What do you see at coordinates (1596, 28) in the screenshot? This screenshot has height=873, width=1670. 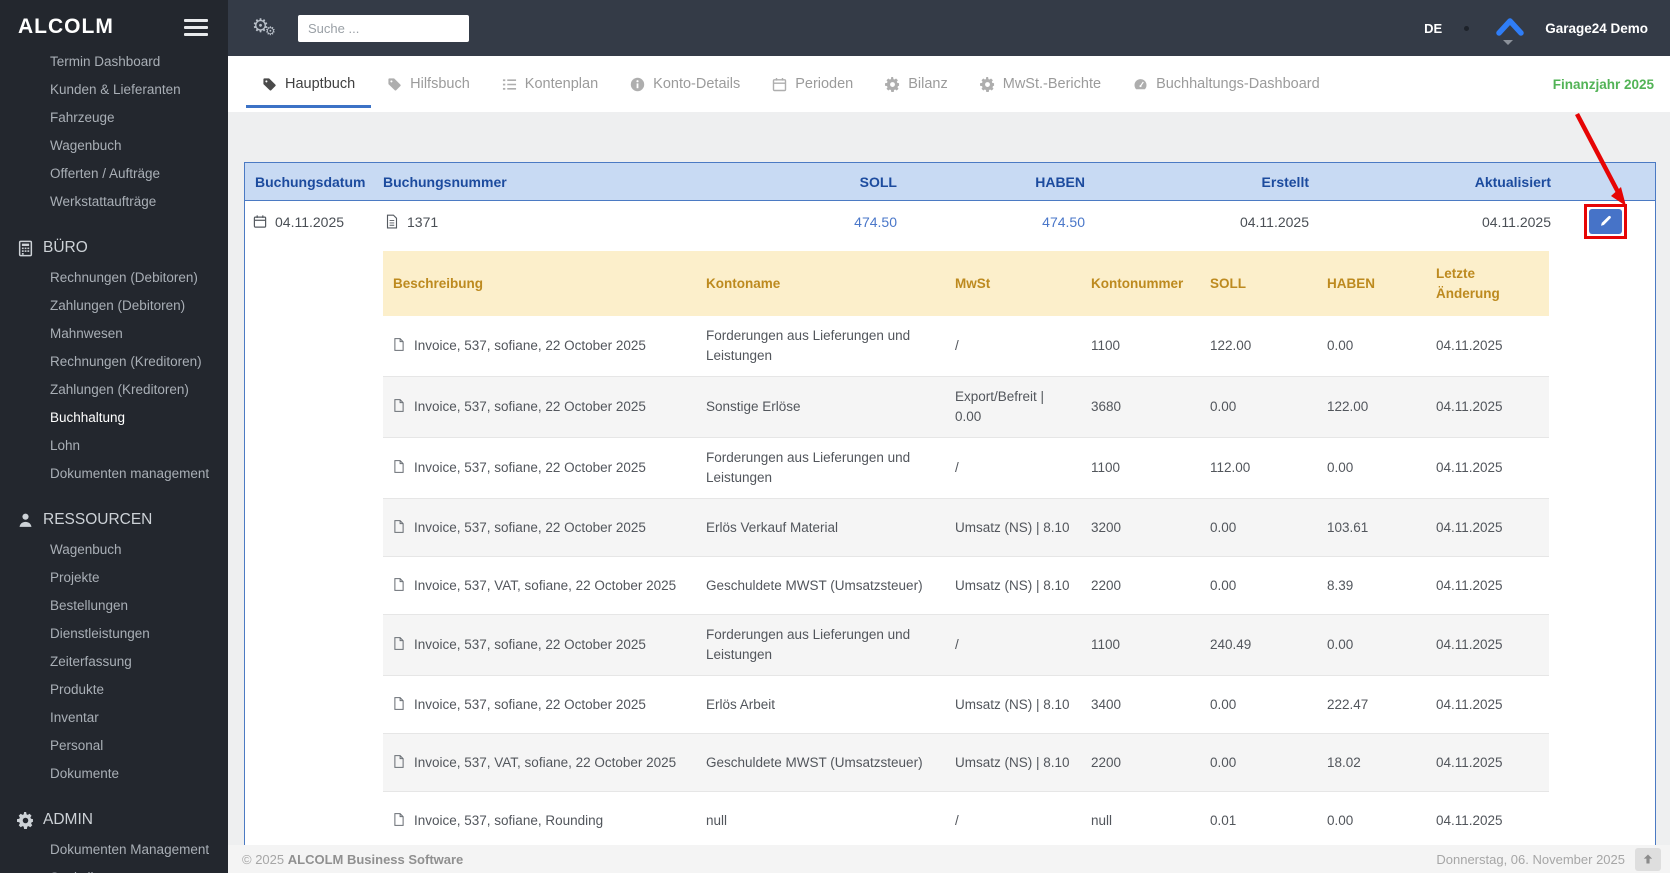 I see `account-menu: Garage24 Demo` at bounding box center [1596, 28].